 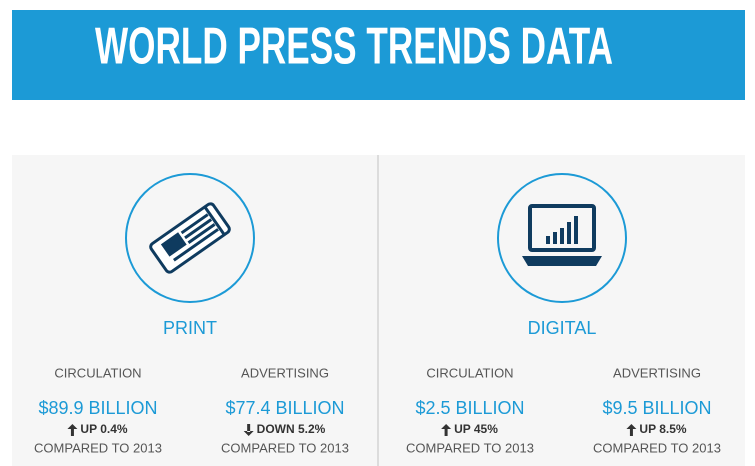 I want to click on newspaper-icon, so click(x=190, y=238).